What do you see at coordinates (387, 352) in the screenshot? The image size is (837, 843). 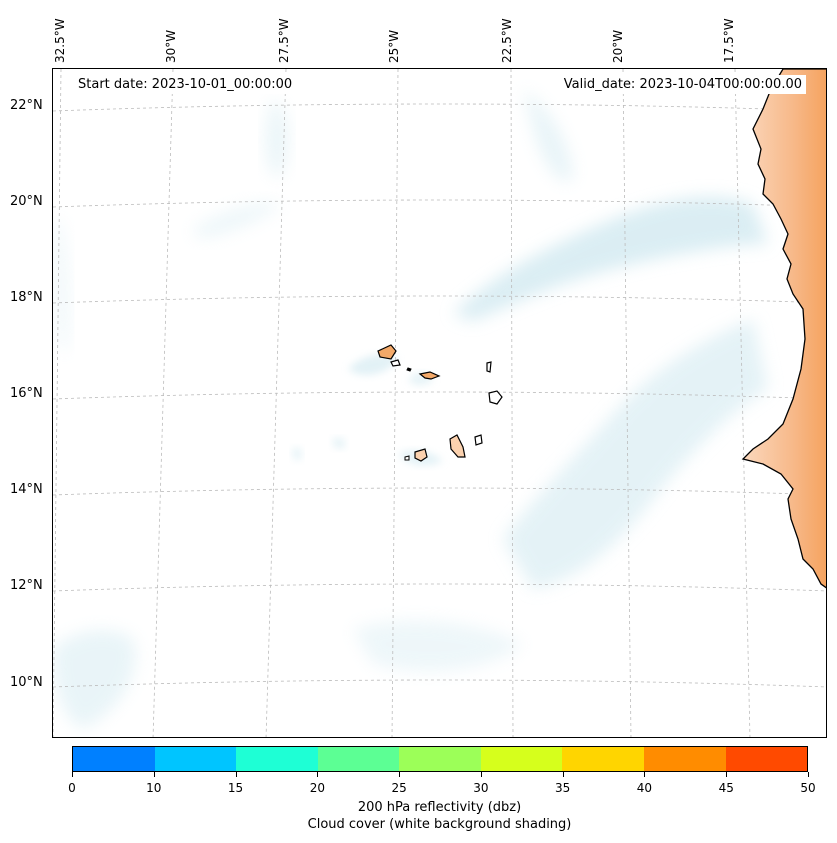 I see `island-santo-antao` at bounding box center [387, 352].